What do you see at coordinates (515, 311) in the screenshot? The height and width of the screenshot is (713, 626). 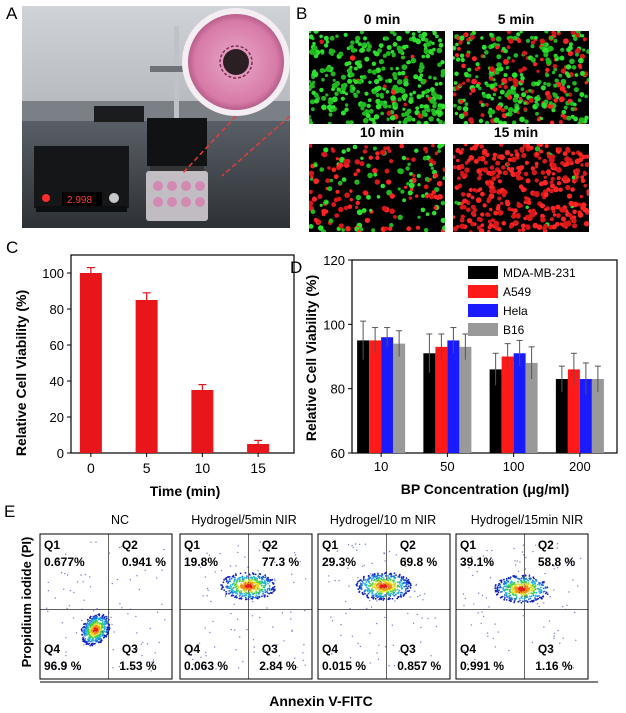 I see `chart-d-legend-label: Hela` at bounding box center [515, 311].